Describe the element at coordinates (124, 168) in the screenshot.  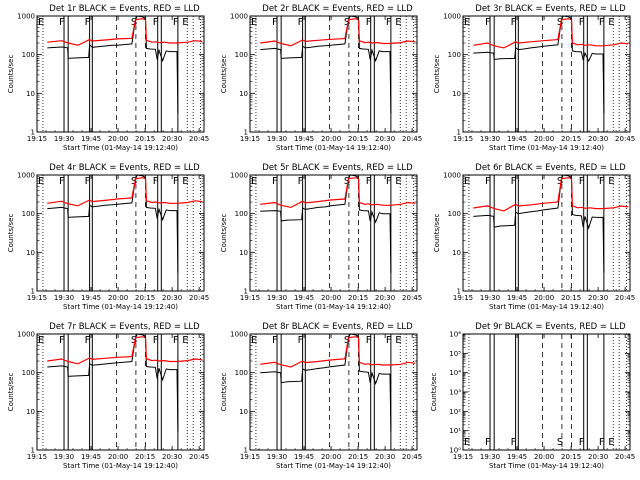
I see `panel-title: Det 4r BLACK = Events, RED = LLD` at that location.